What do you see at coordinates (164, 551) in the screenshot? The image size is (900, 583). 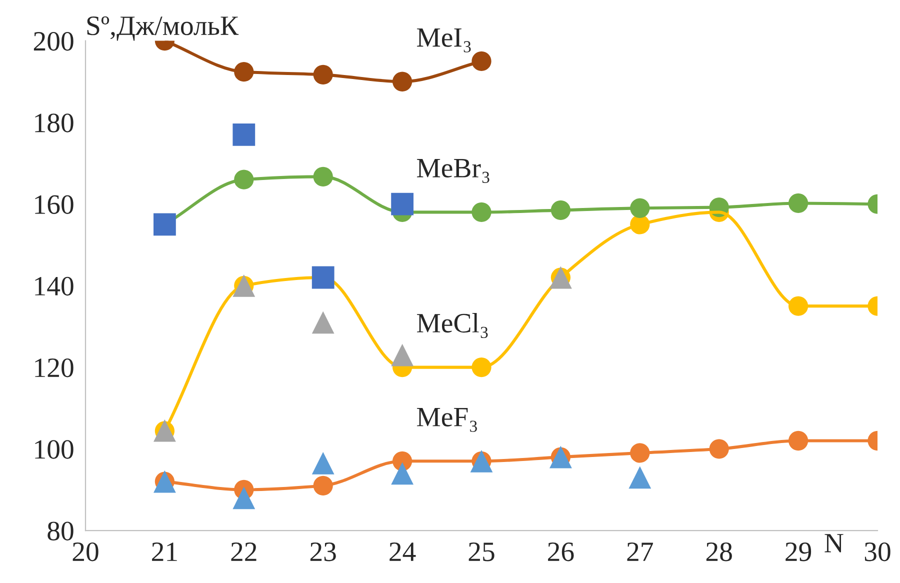 I see `x-tick-label: 21` at bounding box center [164, 551].